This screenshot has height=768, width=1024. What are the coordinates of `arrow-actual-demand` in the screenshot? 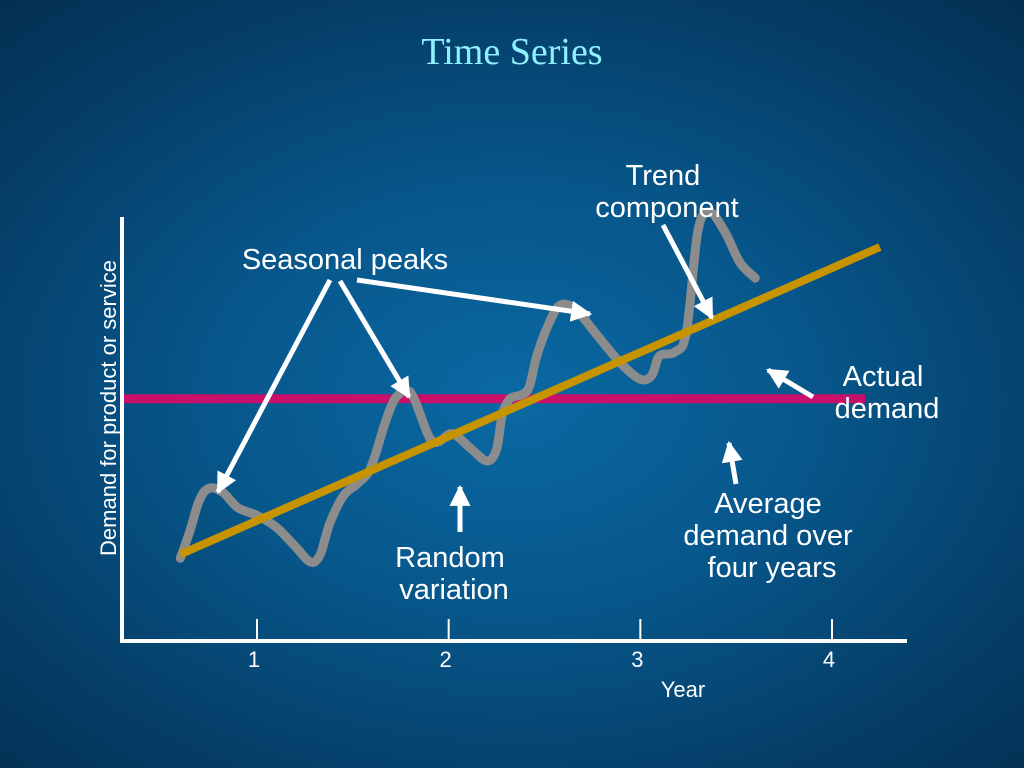 It's located at (790, 383).